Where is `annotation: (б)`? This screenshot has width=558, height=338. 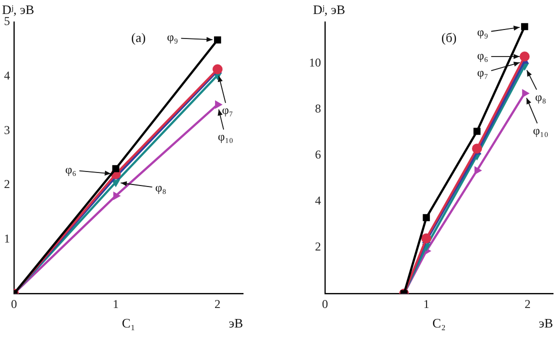 annotation: (б) is located at coordinates (449, 37).